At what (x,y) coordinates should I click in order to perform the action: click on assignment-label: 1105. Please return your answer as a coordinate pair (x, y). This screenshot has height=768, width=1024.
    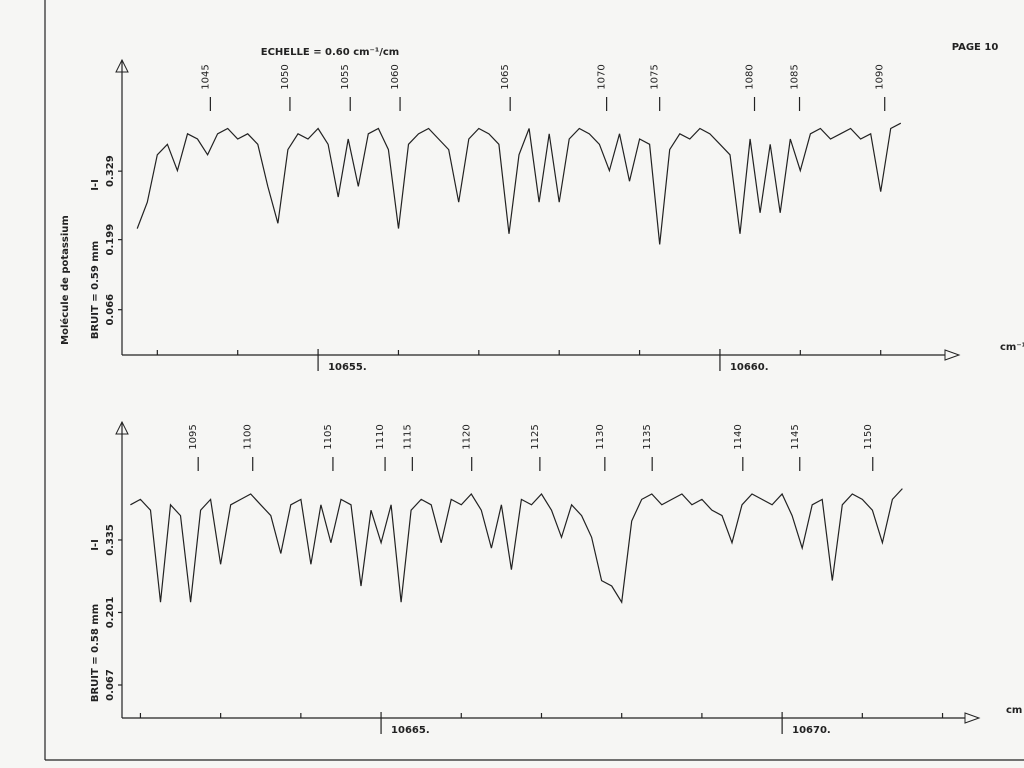
    Looking at the image, I should click on (328, 436).